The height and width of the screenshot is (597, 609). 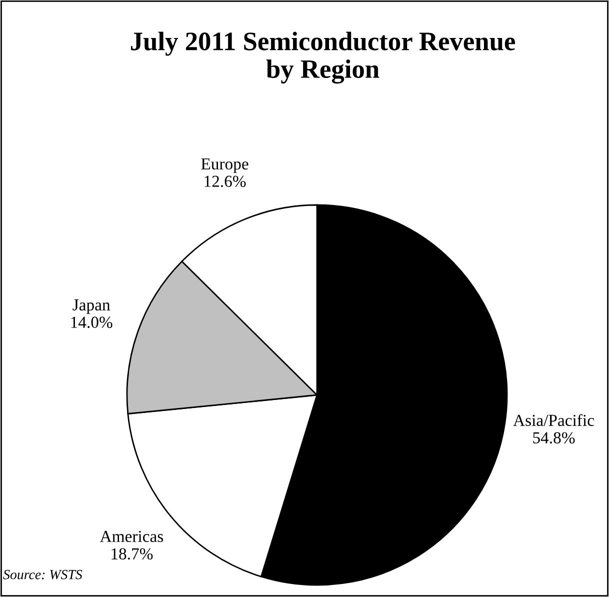 What do you see at coordinates (91, 306) in the screenshot?
I see `slice-label: Japan` at bounding box center [91, 306].